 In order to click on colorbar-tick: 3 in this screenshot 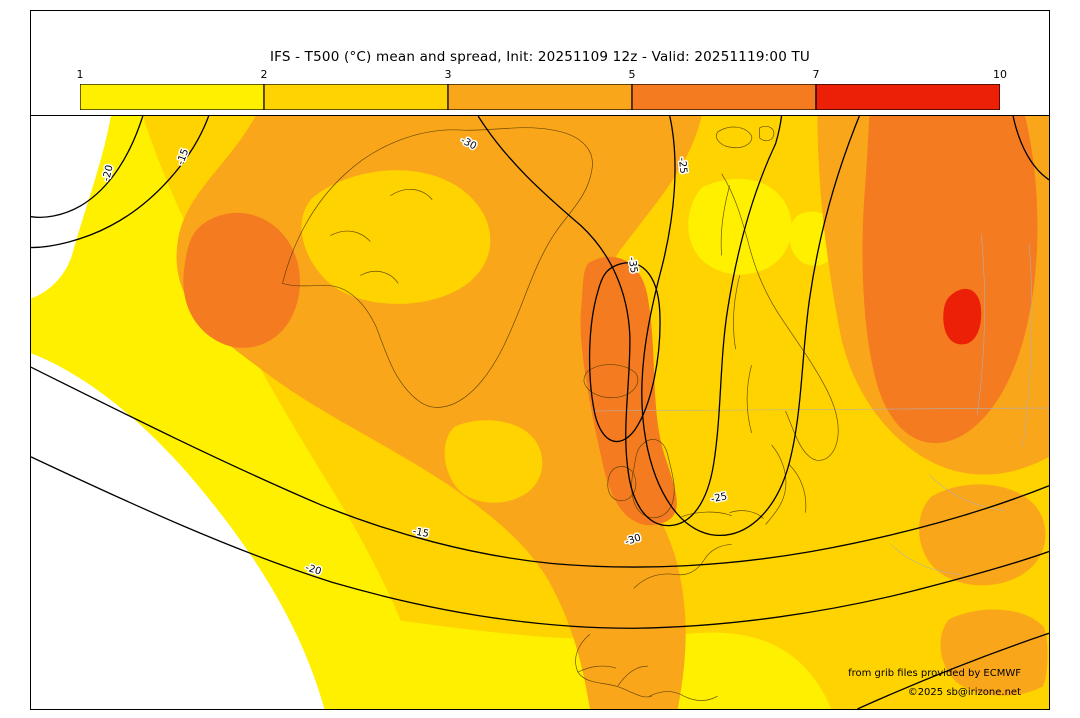, I will do `click(448, 74)`.